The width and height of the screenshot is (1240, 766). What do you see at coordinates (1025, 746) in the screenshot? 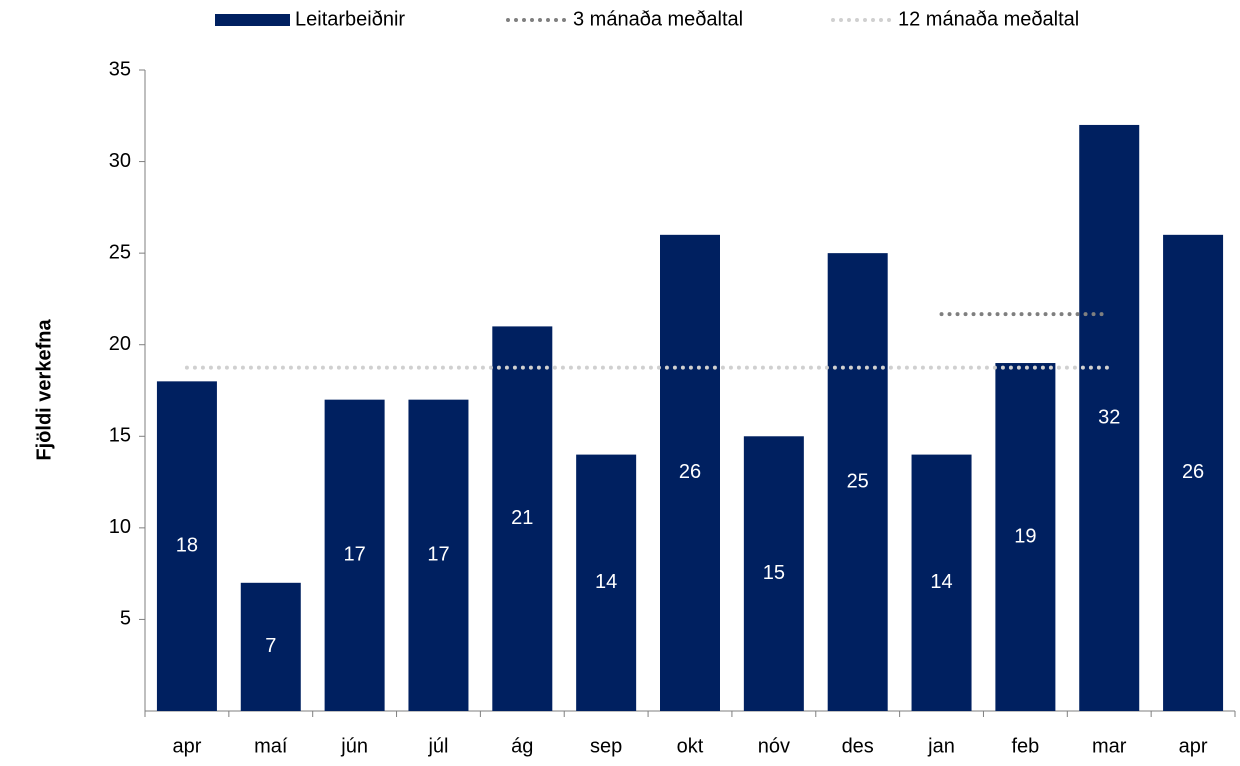
I see `x-tick-label: feb` at bounding box center [1025, 746].